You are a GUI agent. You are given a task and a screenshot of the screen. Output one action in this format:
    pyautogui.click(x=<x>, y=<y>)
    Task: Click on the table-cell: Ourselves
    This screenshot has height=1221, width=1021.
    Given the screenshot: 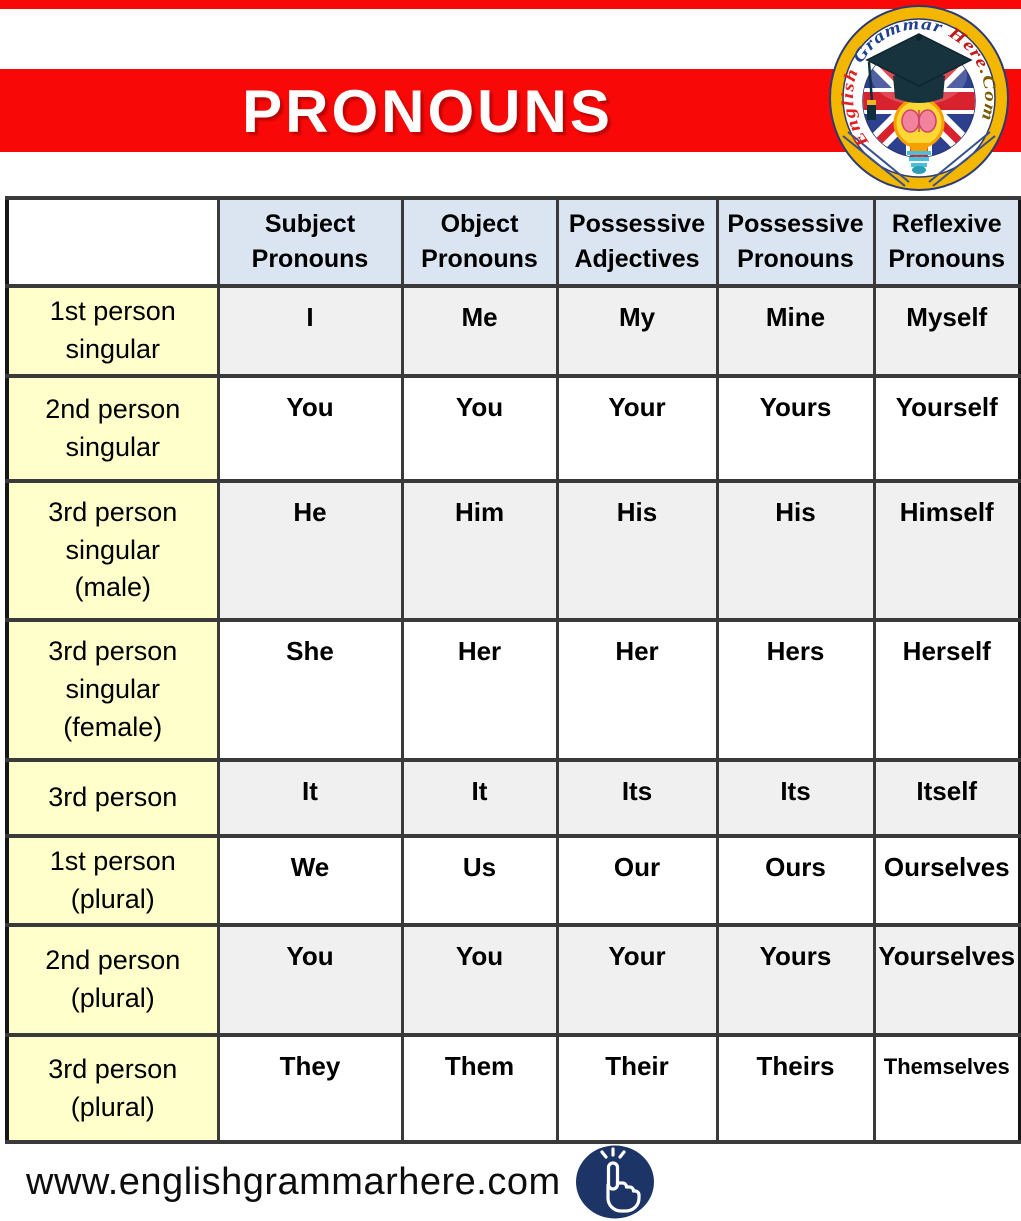 What is the action you would take?
    pyautogui.click(x=946, y=880)
    